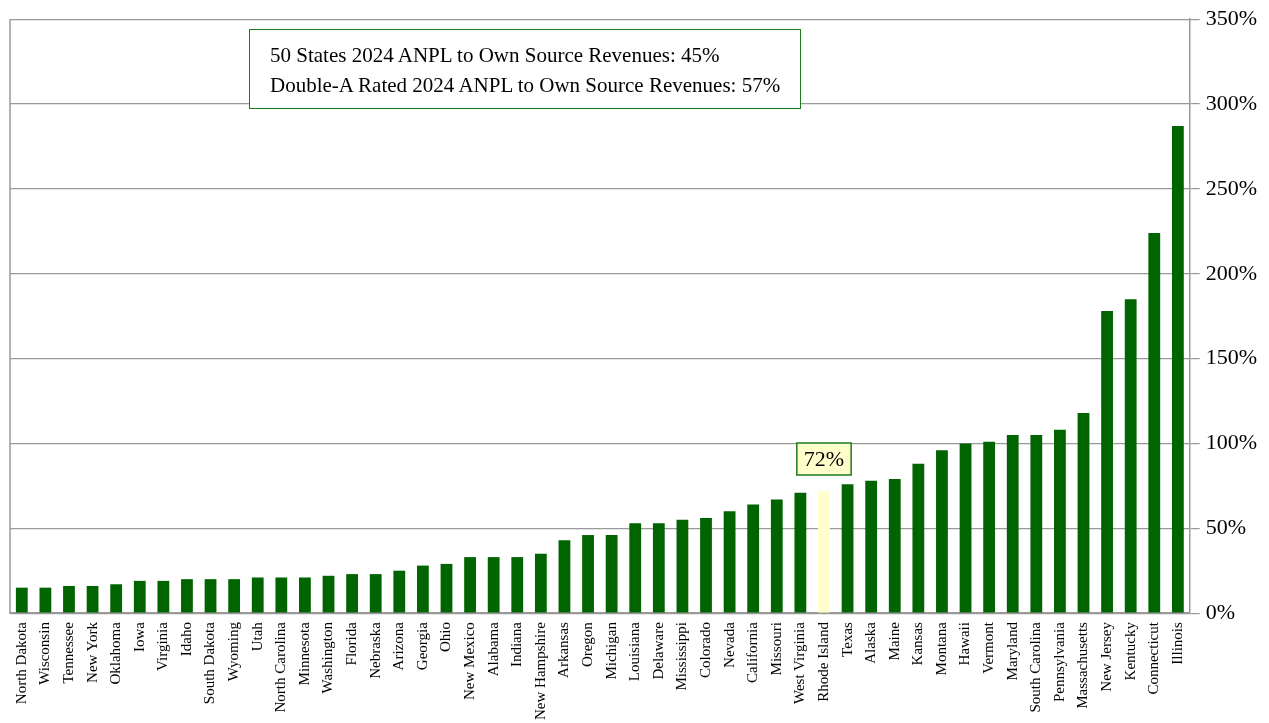 The height and width of the screenshot is (723, 1269). What do you see at coordinates (988, 647) in the screenshot?
I see `x-tick-label: Vermont` at bounding box center [988, 647].